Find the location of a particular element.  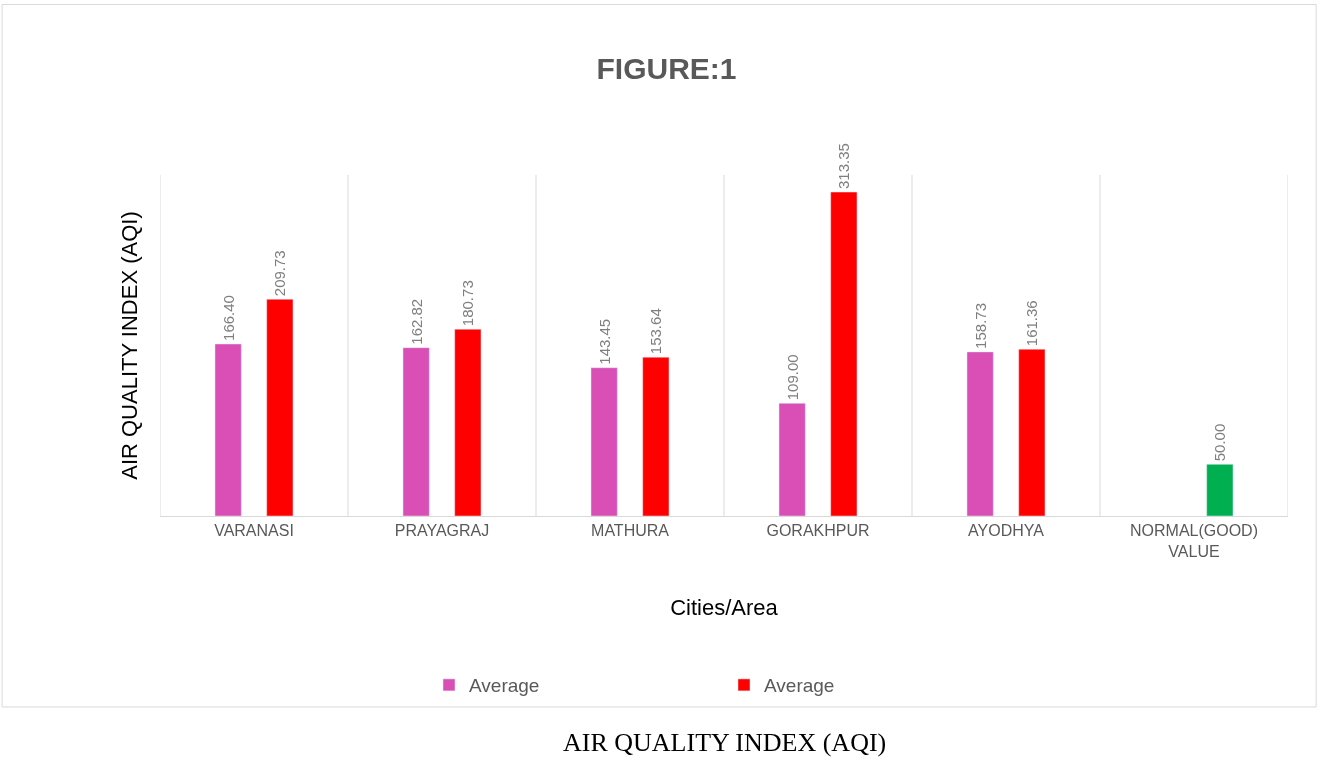

x-tick-label: NORMAL(GOOD) VALUE is located at coordinates (1194, 541).